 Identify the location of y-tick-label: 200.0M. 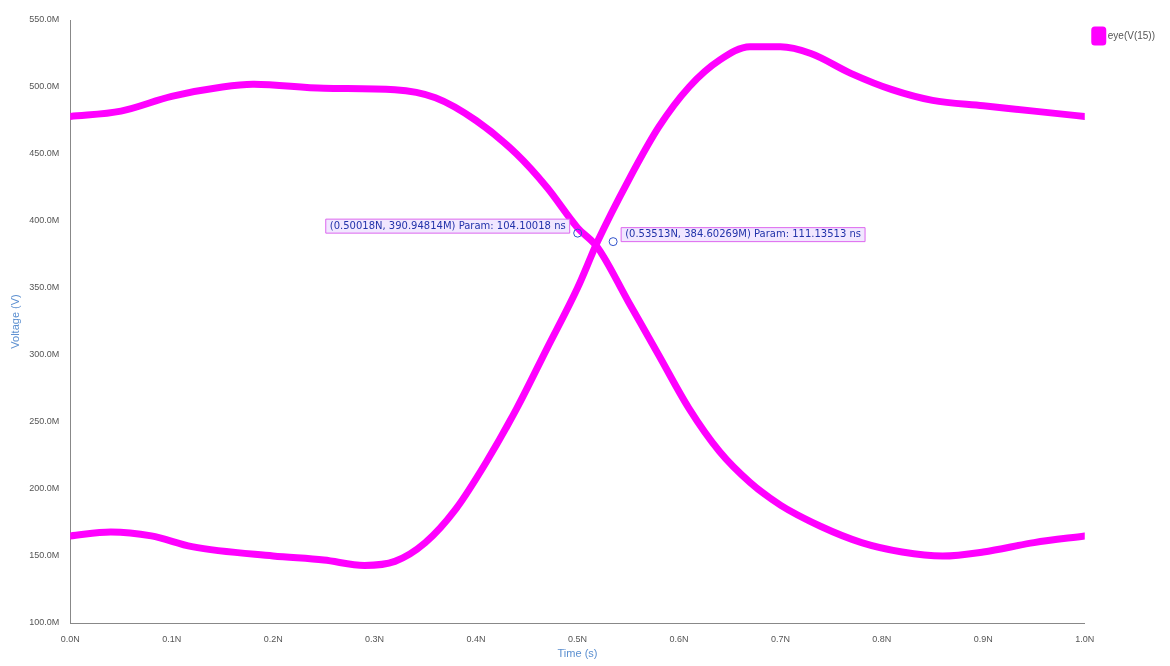
(44, 488).